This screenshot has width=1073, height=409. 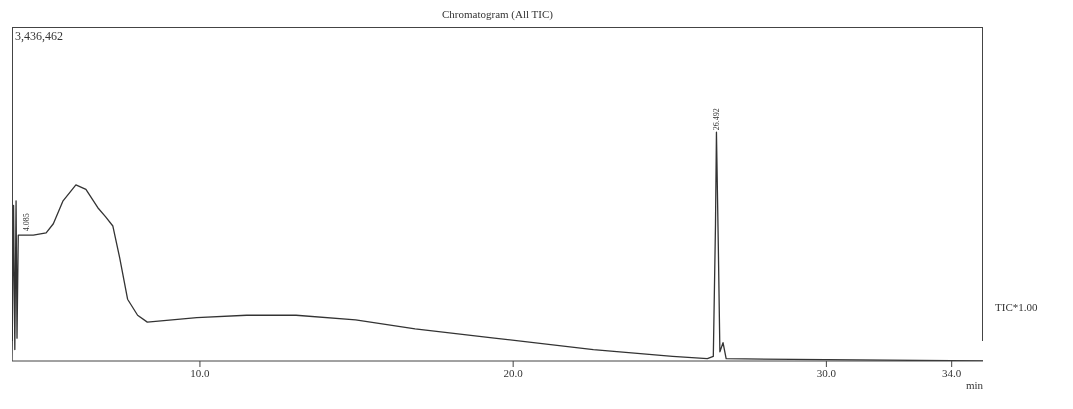 I want to click on x-tick-label: 34.0, so click(x=952, y=372).